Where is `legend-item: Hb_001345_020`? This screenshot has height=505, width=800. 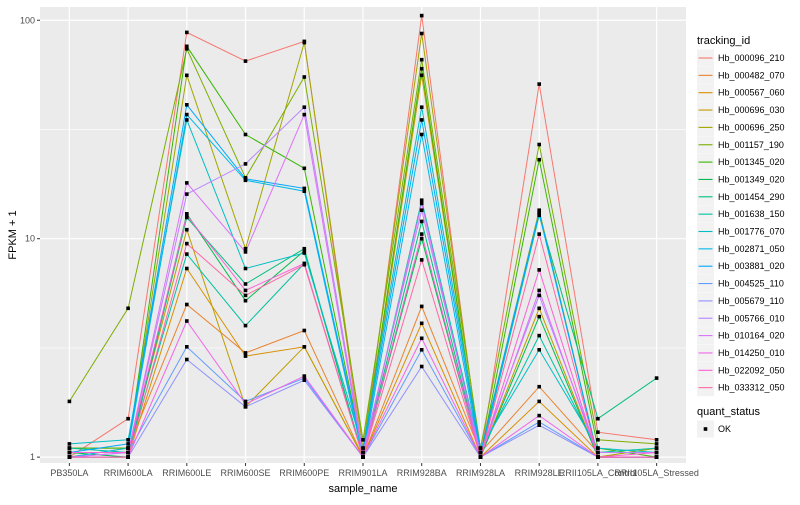
legend-item: Hb_001345_020 is located at coordinates (741, 162).